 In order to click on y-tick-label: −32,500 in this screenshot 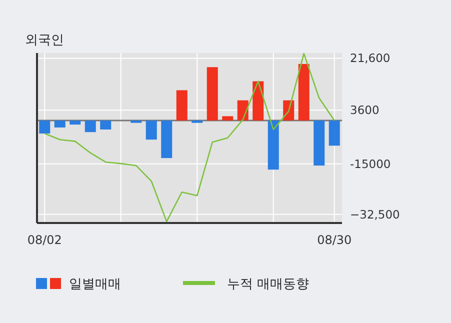, I will do `click(375, 214)`.